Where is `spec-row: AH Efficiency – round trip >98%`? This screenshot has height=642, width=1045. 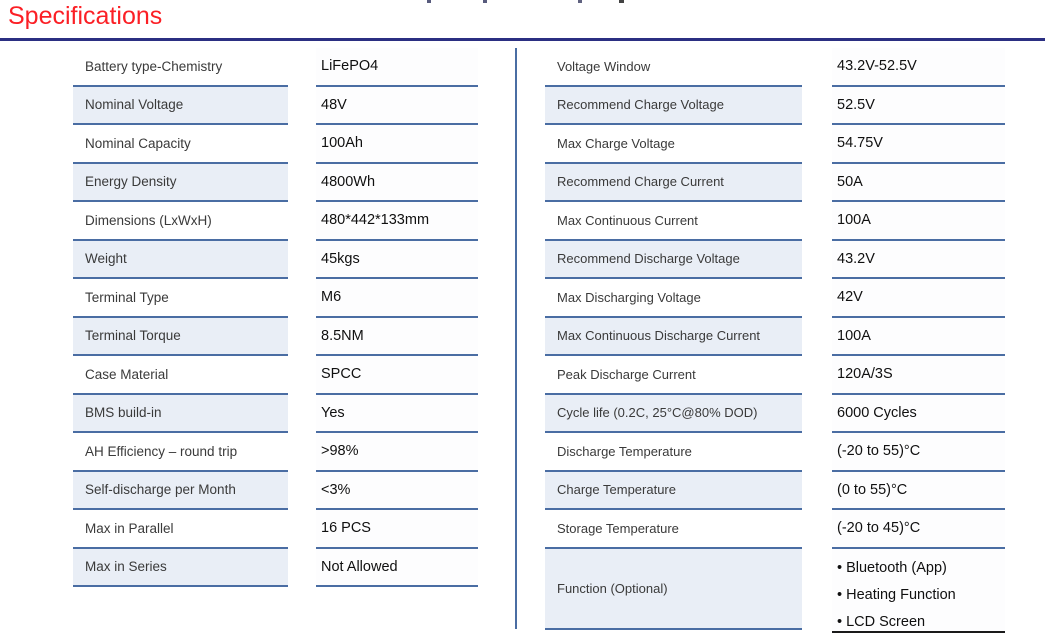 spec-row: AH Efficiency – round trip >98% is located at coordinates (275, 452).